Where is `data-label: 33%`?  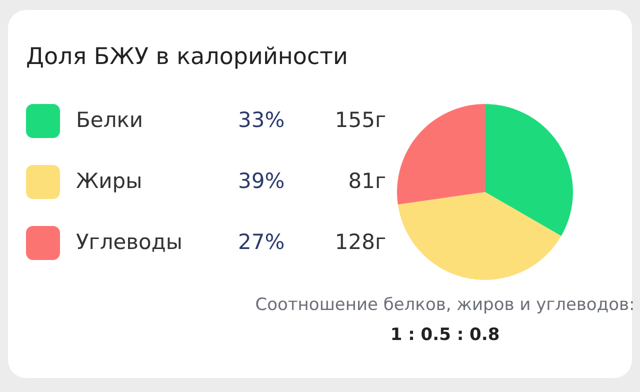 data-label: 33% is located at coordinates (261, 120).